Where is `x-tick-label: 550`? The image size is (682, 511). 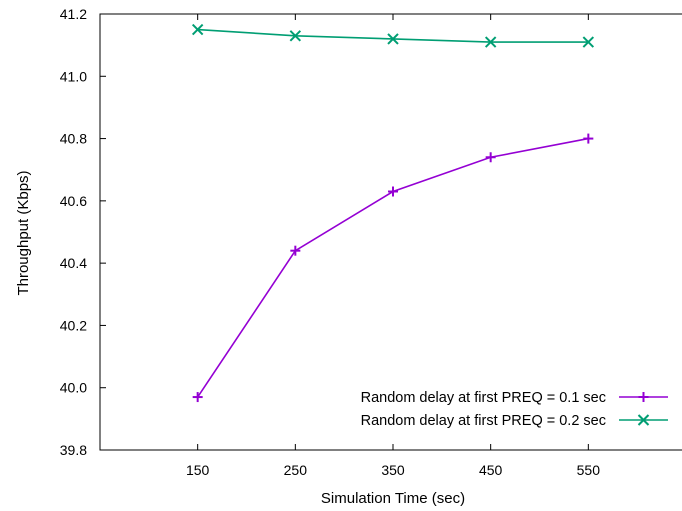
x-tick-label: 550 is located at coordinates (589, 470).